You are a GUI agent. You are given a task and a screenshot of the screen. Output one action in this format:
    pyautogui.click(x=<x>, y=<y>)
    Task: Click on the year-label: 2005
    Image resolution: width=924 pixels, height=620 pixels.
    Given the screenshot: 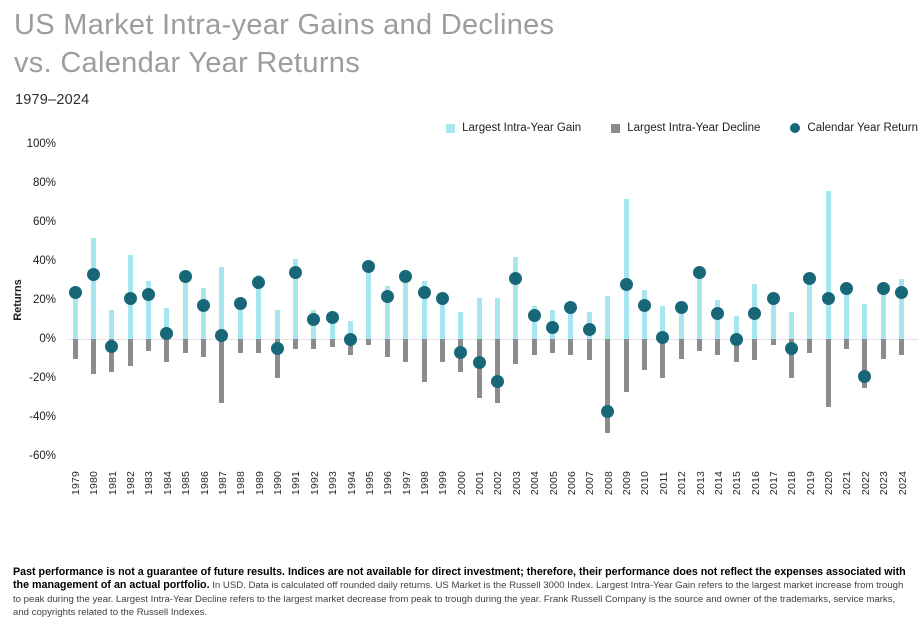 What is the action you would take?
    pyautogui.click(x=553, y=483)
    